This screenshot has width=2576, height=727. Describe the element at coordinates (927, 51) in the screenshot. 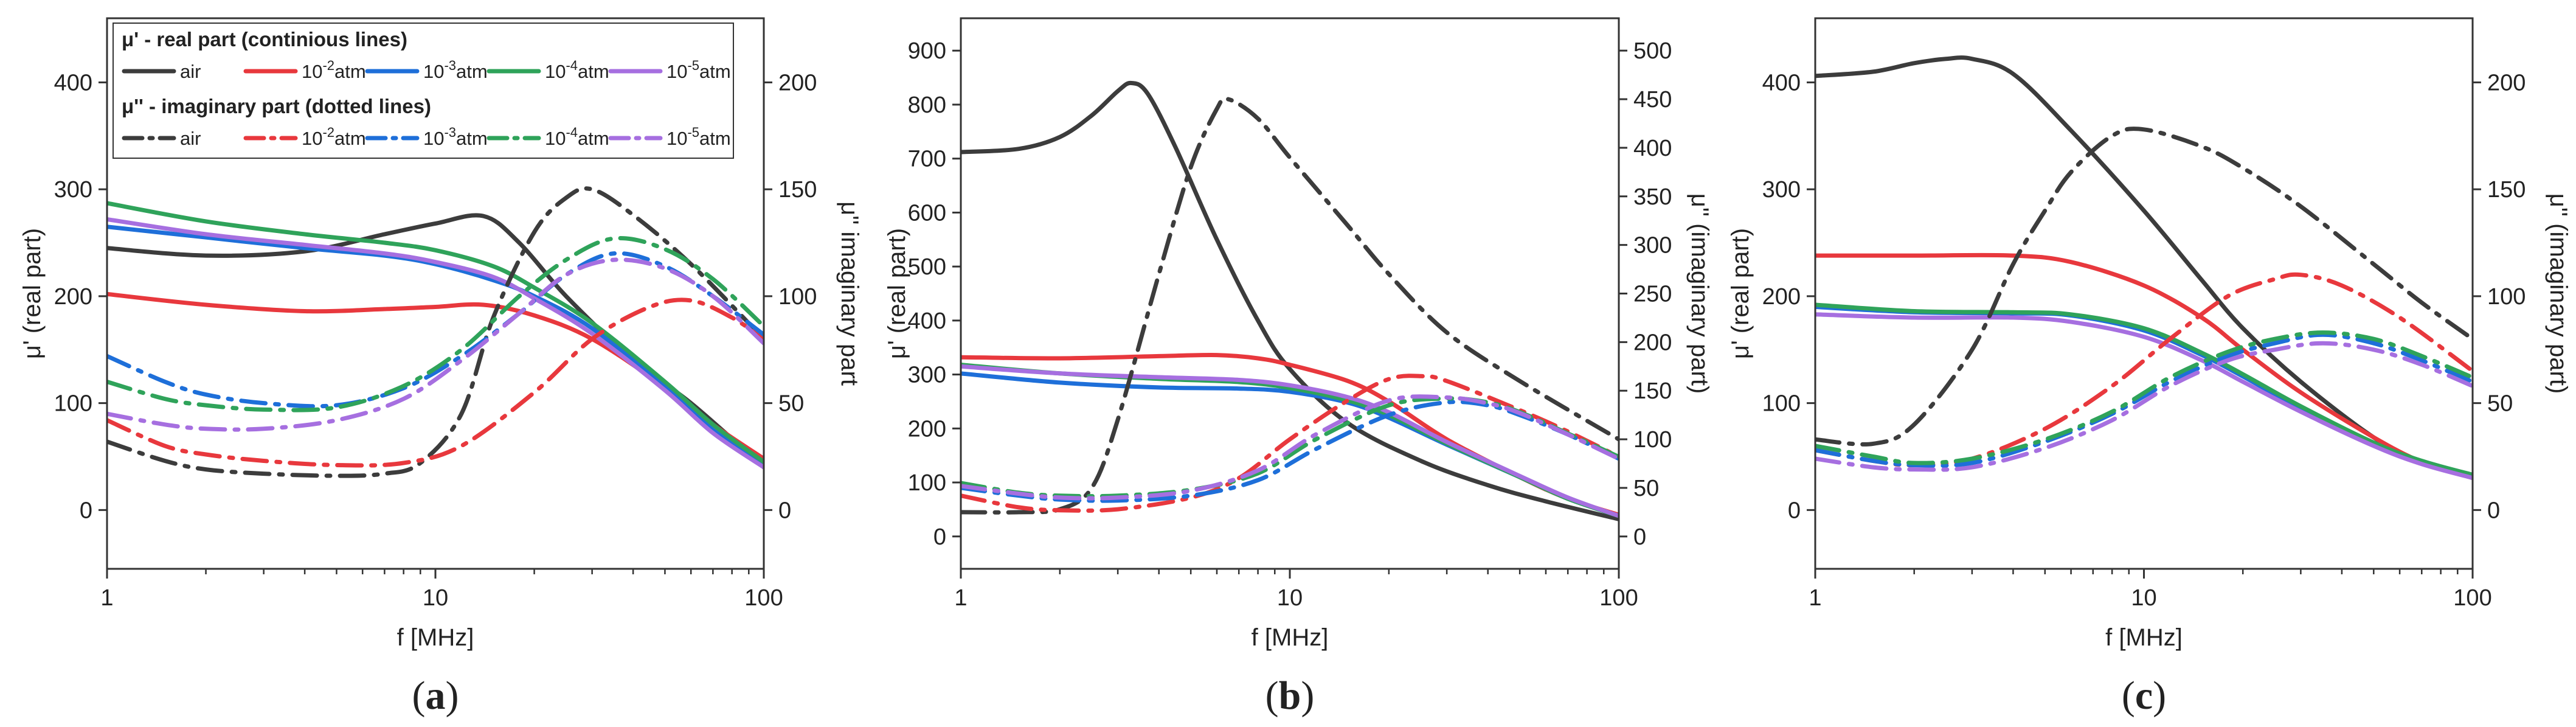

I see `y-left-tick-label: 900` at that location.